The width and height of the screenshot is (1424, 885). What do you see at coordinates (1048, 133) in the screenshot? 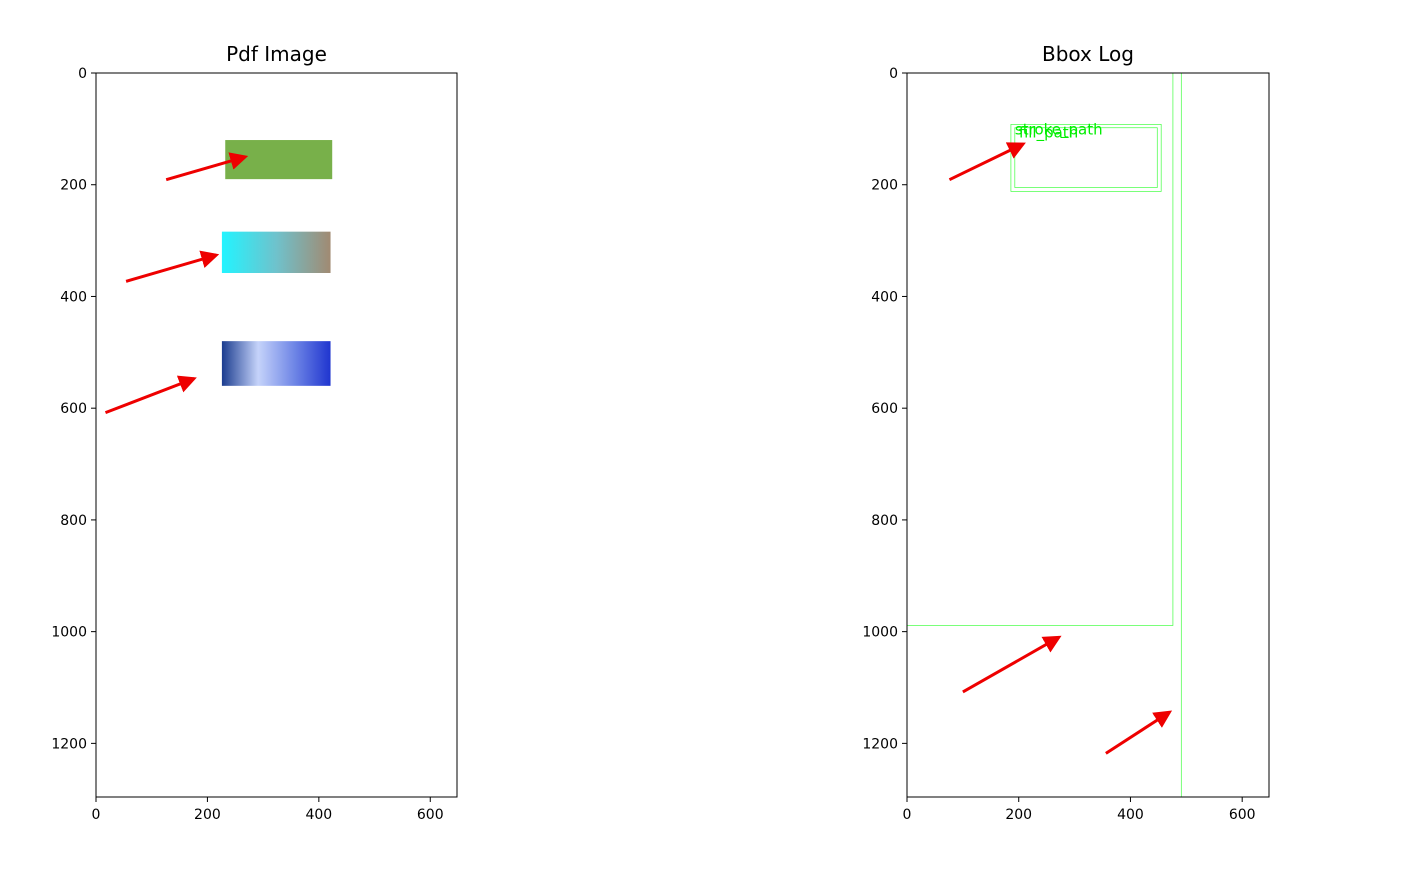
I see `fill-path-box-label: fill_path` at bounding box center [1048, 133].